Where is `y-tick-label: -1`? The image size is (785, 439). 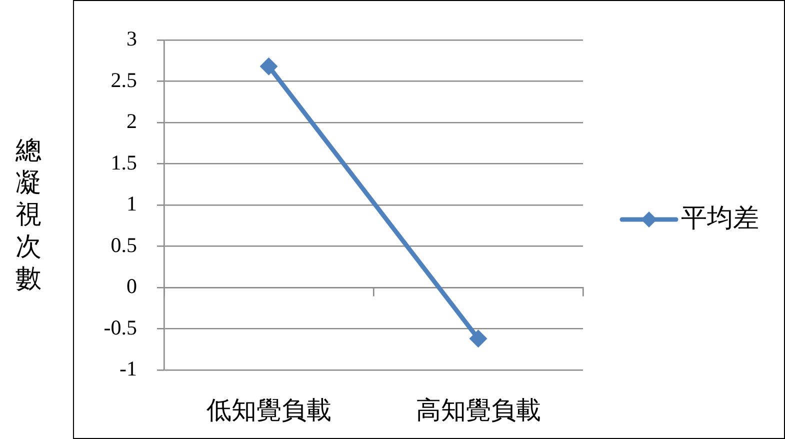 y-tick-label: -1 is located at coordinates (128, 368).